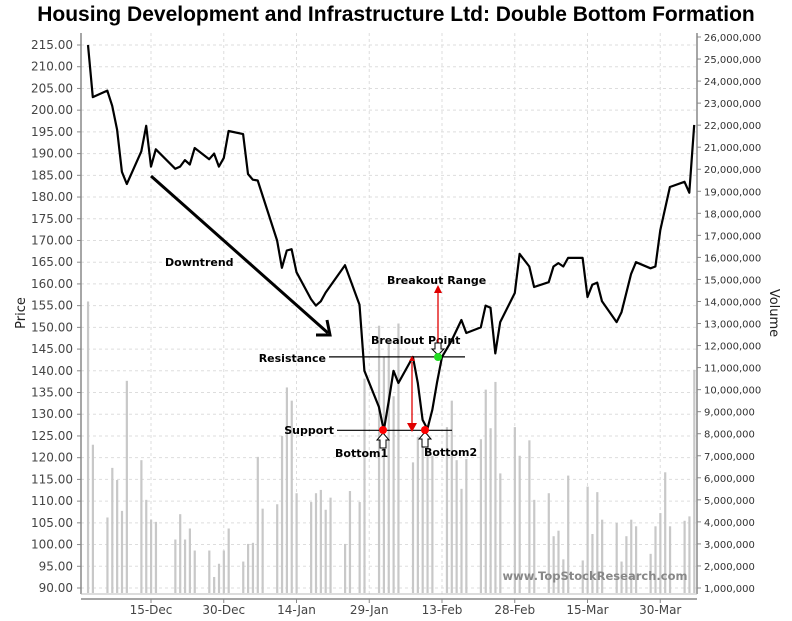  What do you see at coordinates (732, 82) in the screenshot?
I see `y2-tick-label: 24,000,000` at bounding box center [732, 82].